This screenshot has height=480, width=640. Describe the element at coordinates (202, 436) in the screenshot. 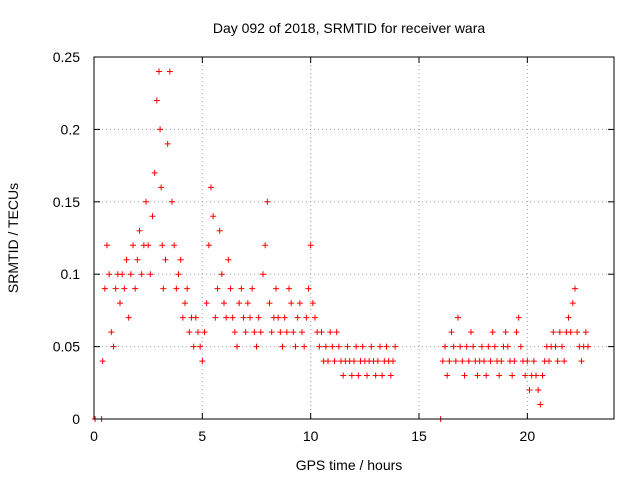

I see `x-tick-label: 5` at that location.